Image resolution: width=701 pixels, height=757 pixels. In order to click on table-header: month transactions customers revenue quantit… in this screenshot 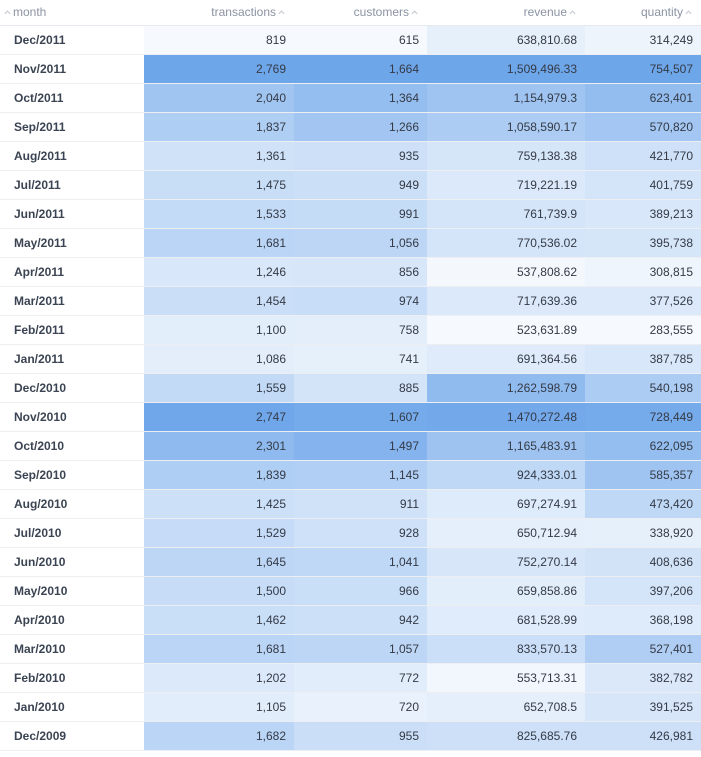, I will do `click(350, 13)`.